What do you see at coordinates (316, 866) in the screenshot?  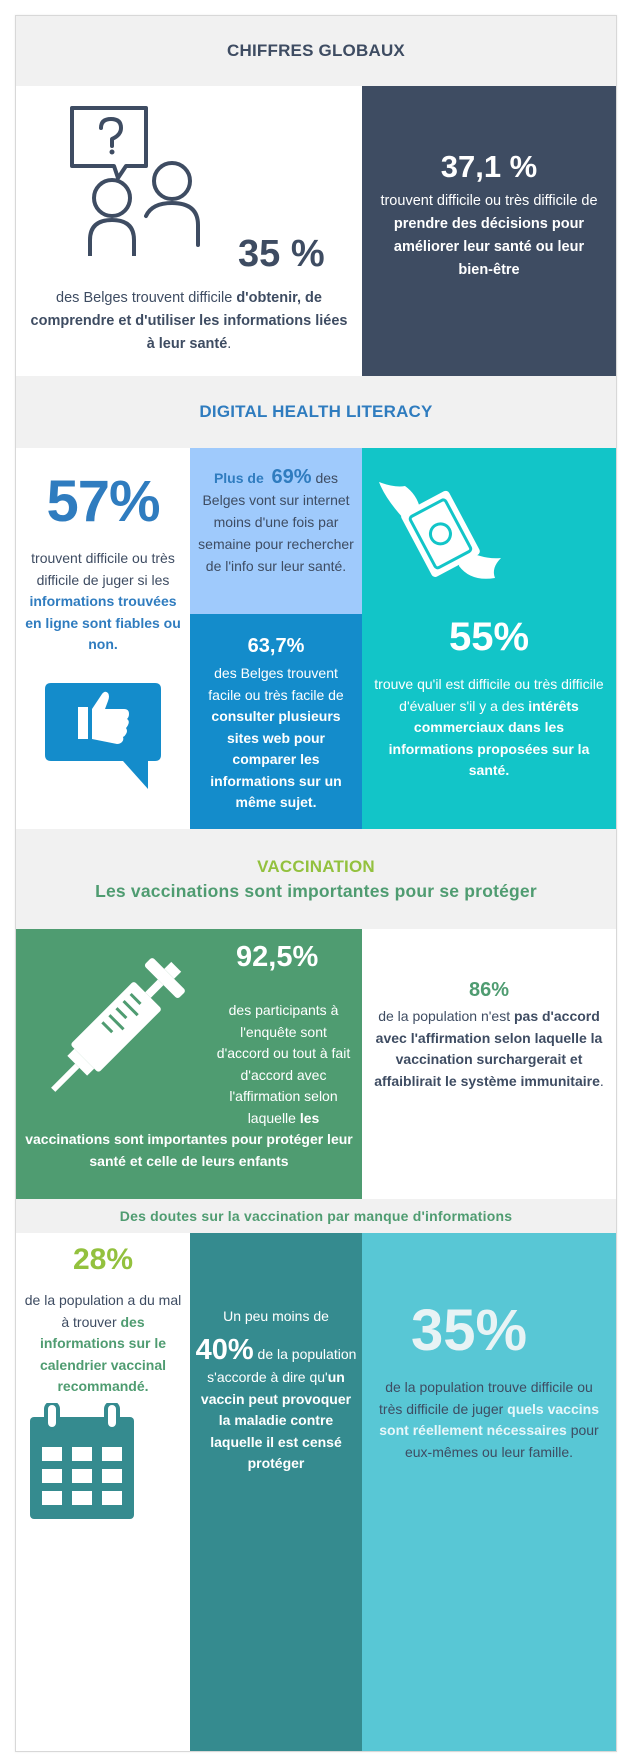 I see `section-title: VACCINATION` at bounding box center [316, 866].